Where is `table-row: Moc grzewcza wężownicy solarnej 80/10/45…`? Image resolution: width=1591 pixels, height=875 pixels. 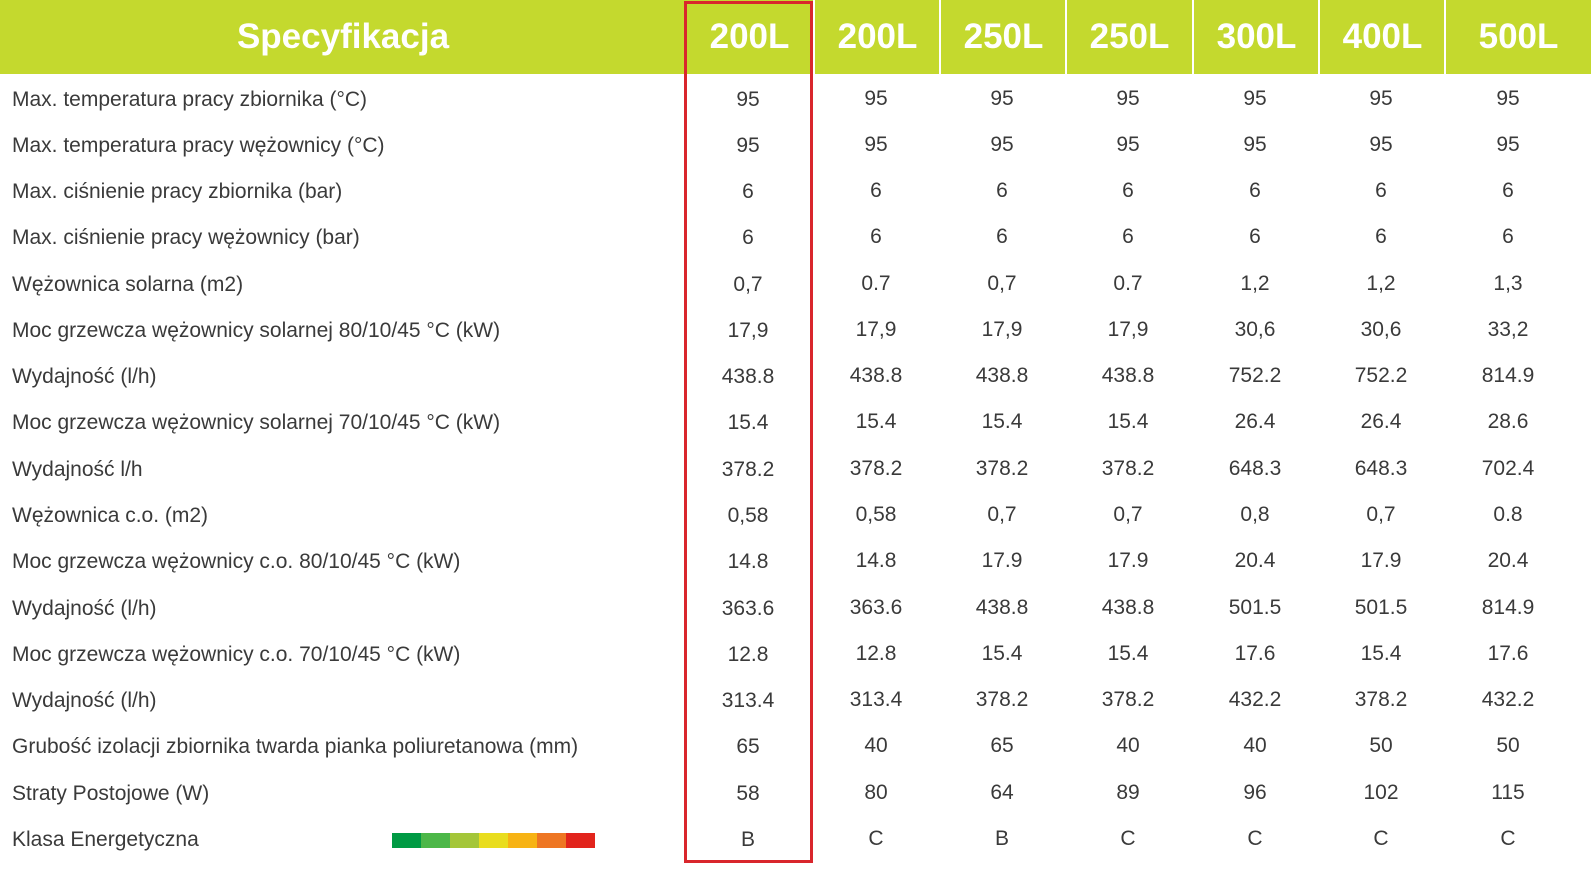 table-row: Moc grzewcza wężownicy solarnej 80/10/45… is located at coordinates (795, 328).